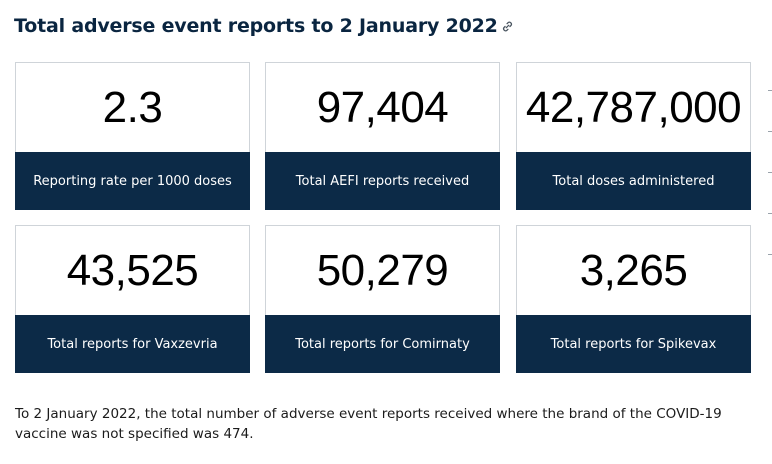  What do you see at coordinates (382, 344) in the screenshot?
I see `stat-label: Total reports for Comirnaty` at bounding box center [382, 344].